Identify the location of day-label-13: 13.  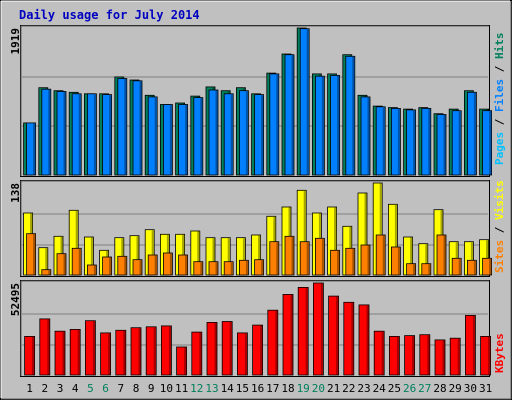
(211, 388).